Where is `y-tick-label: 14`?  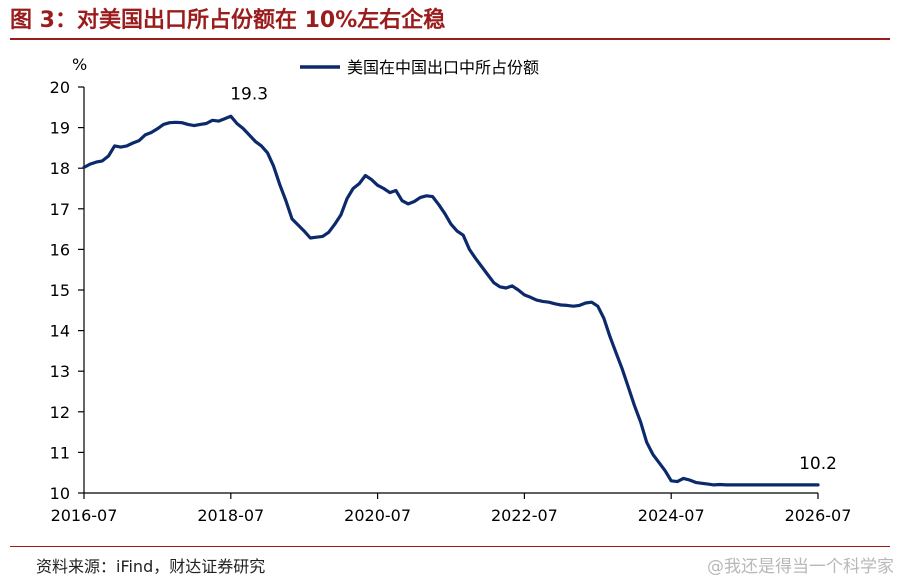 y-tick-label: 14 is located at coordinates (60, 331).